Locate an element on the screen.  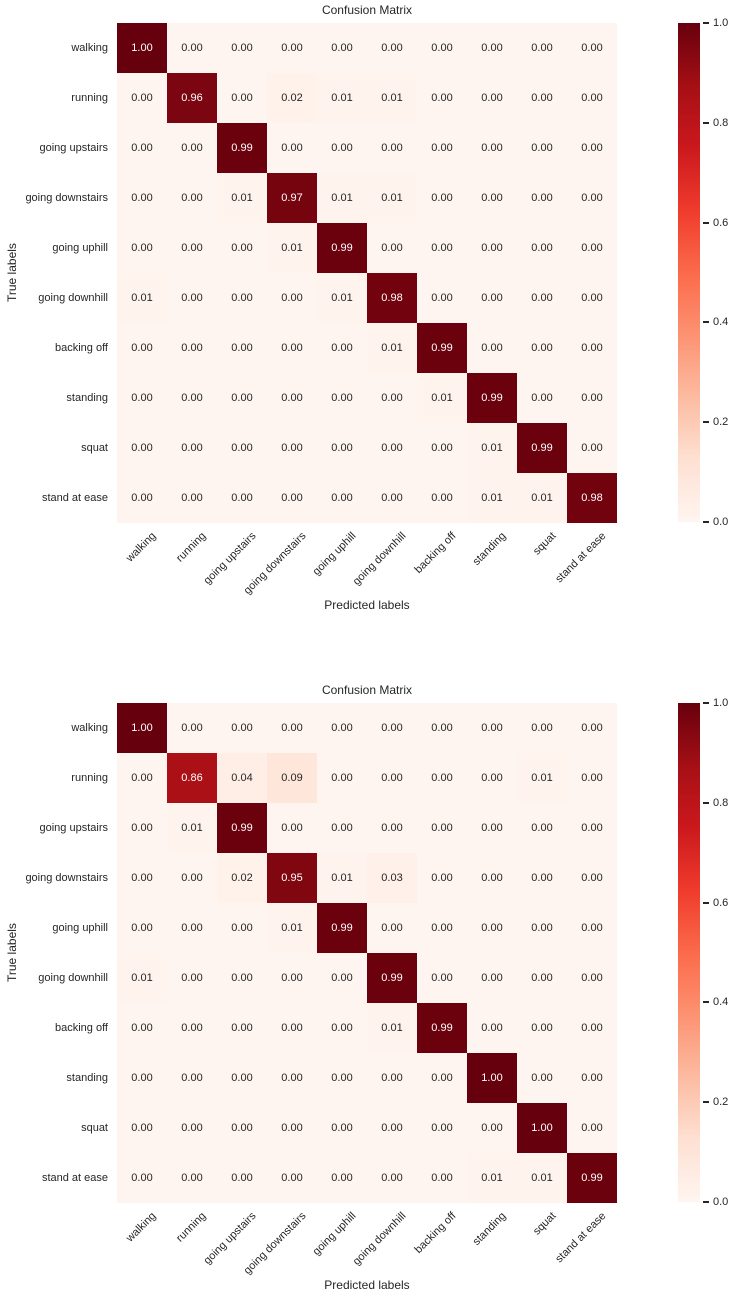
heatmap-cell: 0.98 is located at coordinates (592, 498).